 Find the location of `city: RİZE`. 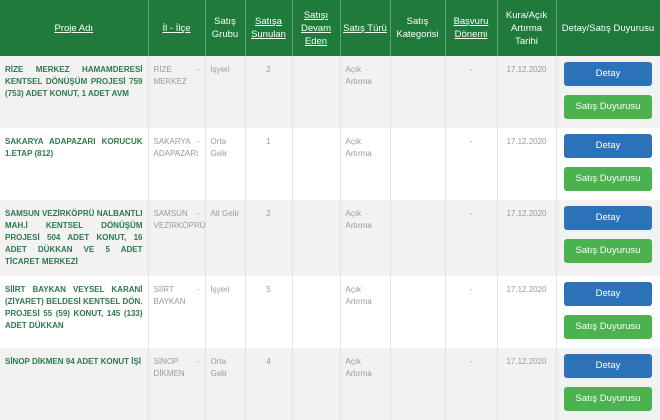

city: RİZE is located at coordinates (162, 69).